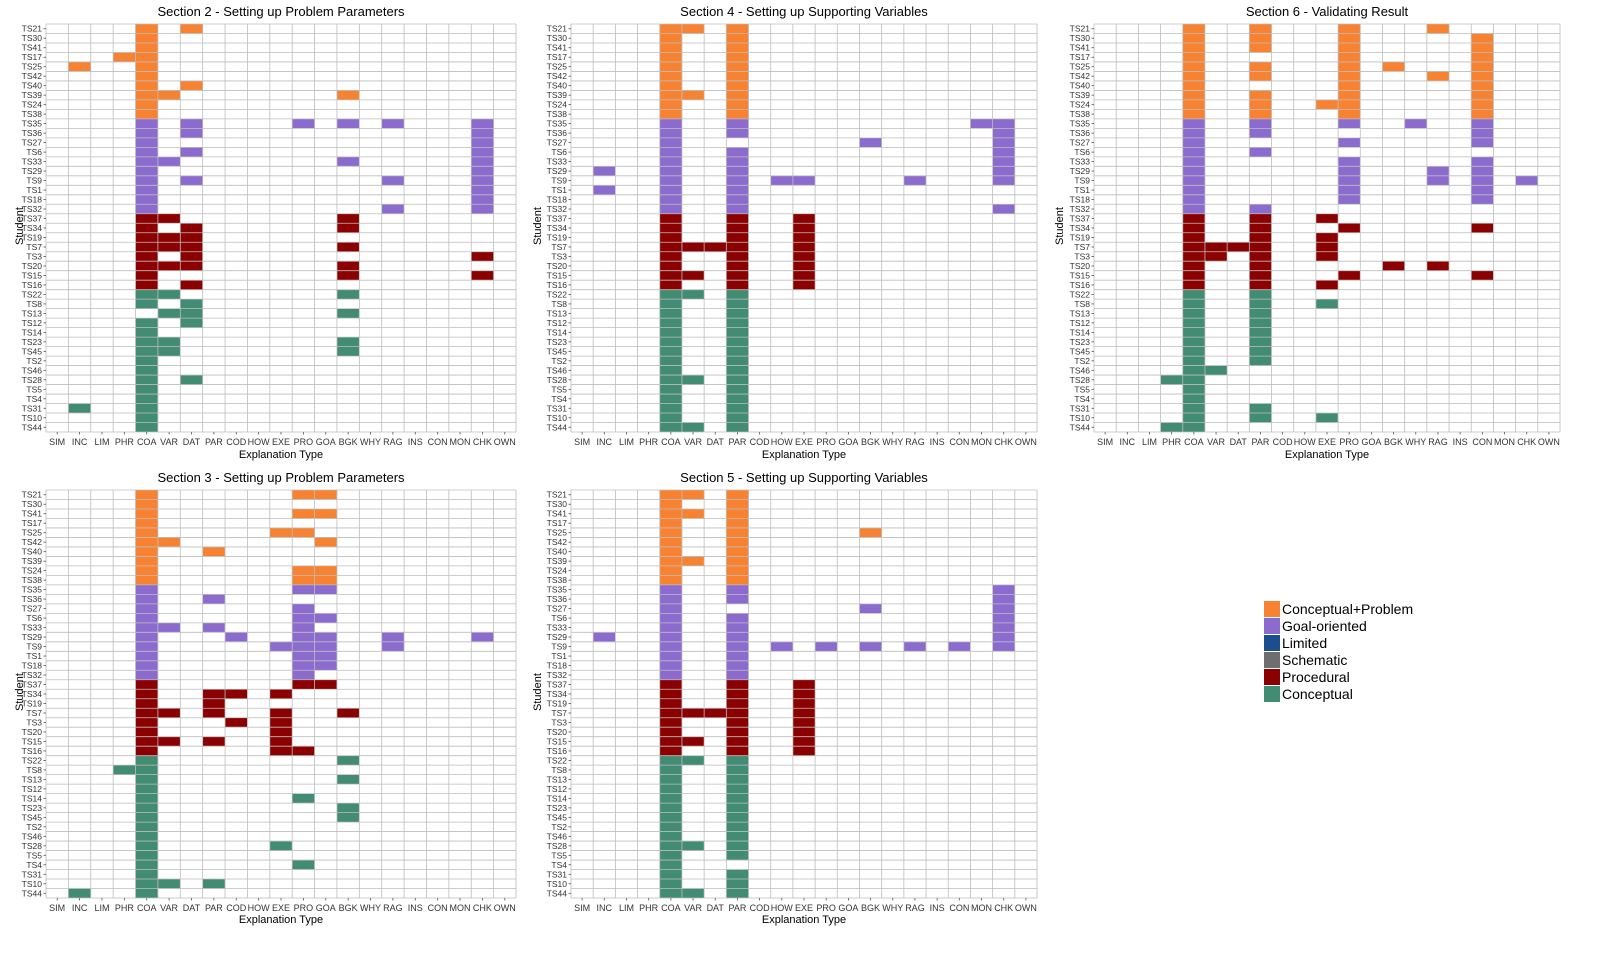  I want to click on y-tick-label: TS28, so click(32, 380).